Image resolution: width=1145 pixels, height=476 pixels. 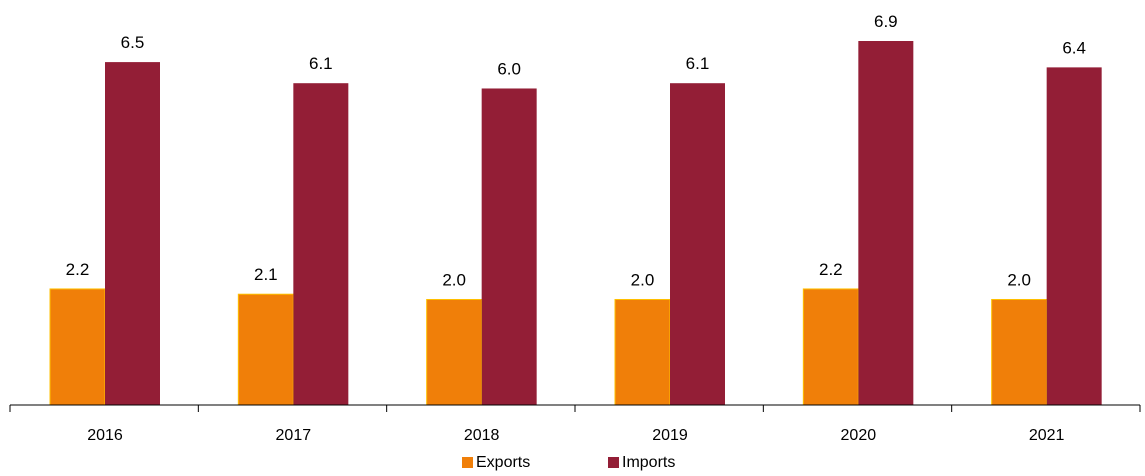 What do you see at coordinates (482, 435) in the screenshot?
I see `x-tick-label-2018: 2018` at bounding box center [482, 435].